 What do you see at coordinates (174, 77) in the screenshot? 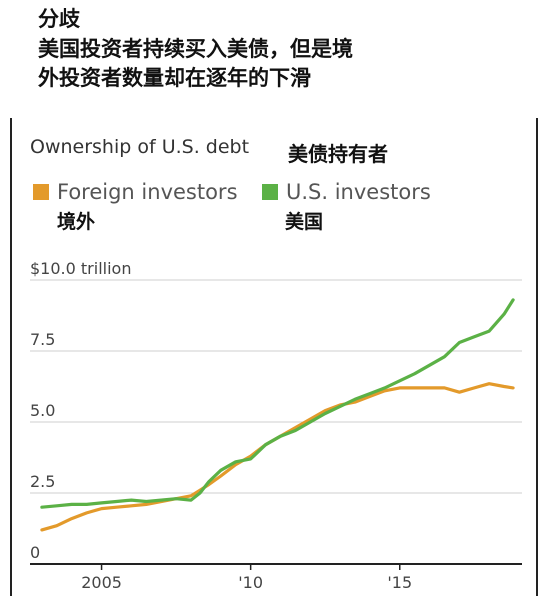
I see `headline-line-3: 外投资者数量却在逐年的下滑` at bounding box center [174, 77].